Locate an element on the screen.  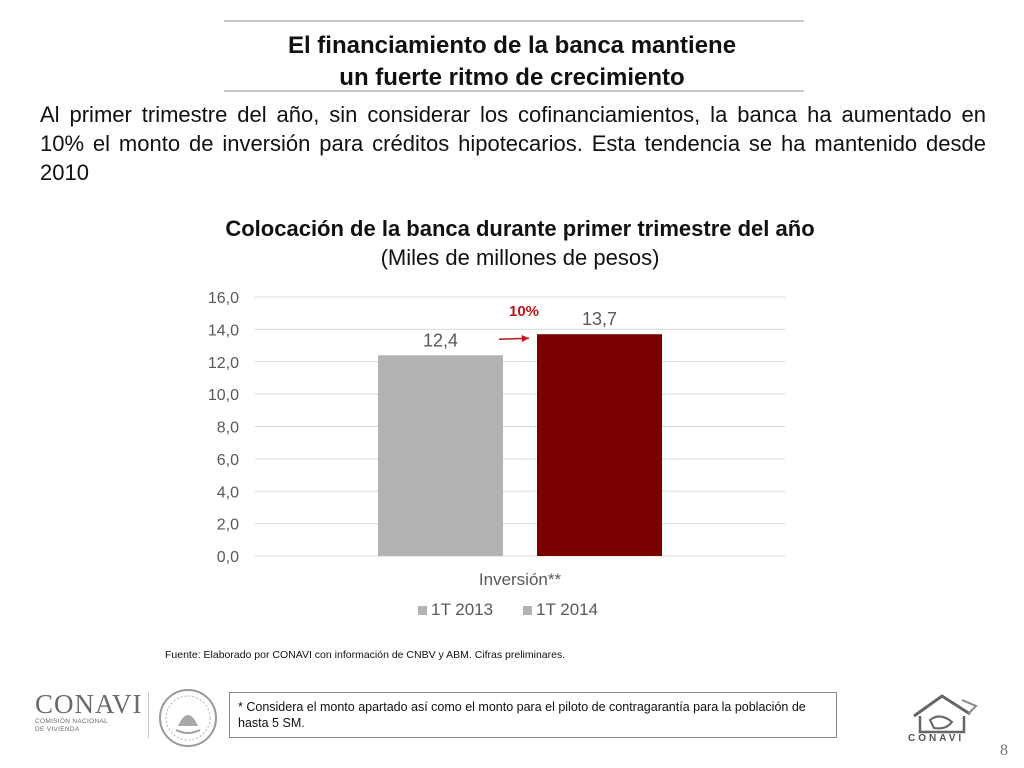
growth-arrow-head is located at coordinates (525, 338).